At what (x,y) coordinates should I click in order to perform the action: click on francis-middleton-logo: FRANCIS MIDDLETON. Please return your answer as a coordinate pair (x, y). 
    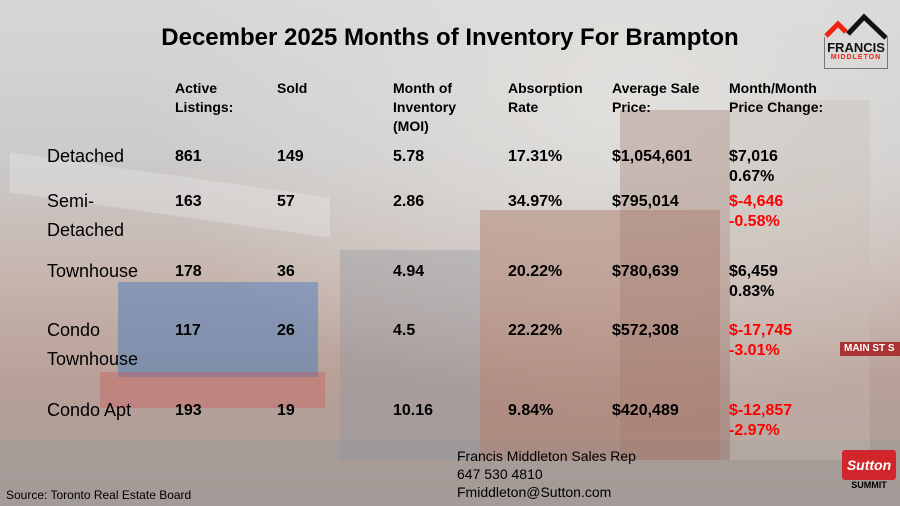
    Looking at the image, I should click on (858, 41).